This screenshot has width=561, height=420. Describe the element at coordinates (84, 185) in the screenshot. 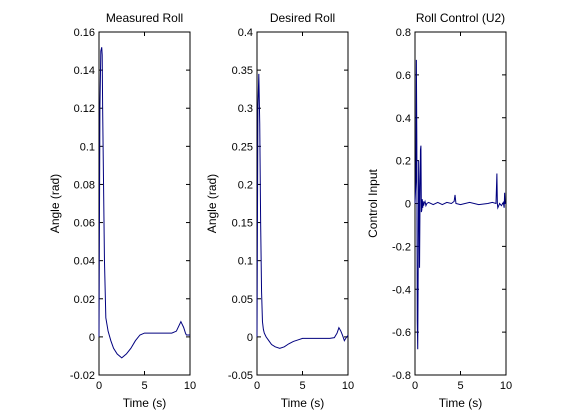

I see `y-tick-label: 0.08` at that location.